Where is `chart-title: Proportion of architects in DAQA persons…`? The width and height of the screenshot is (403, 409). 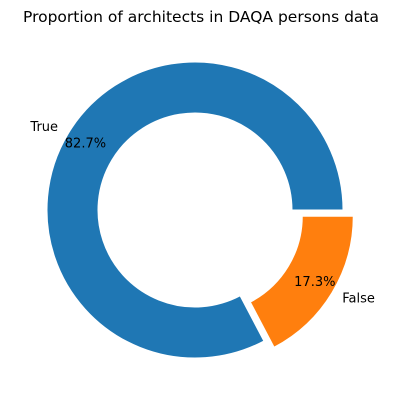 chart-title: Proportion of architects in DAQA persons… is located at coordinates (201, 17).